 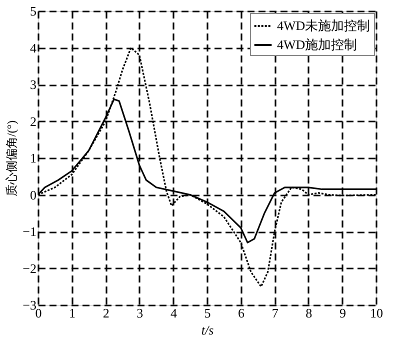 What do you see at coordinates (242, 313) in the screenshot?
I see `x-tick-label: 6` at bounding box center [242, 313].